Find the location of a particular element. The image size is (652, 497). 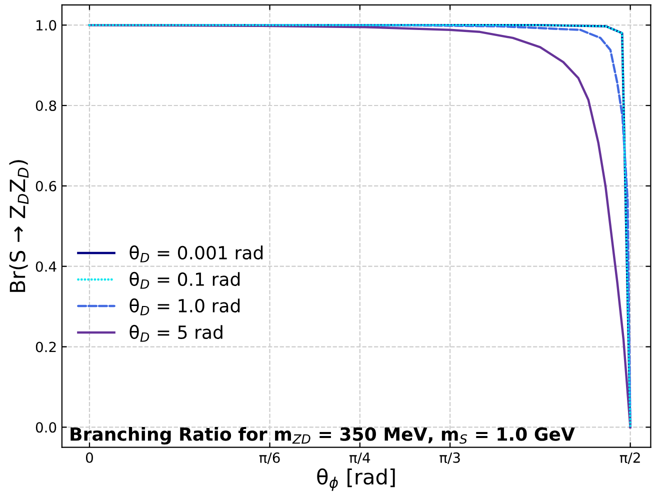

legend-label: θ$_{D}$ = 0.001 rad is located at coordinates (196, 253).